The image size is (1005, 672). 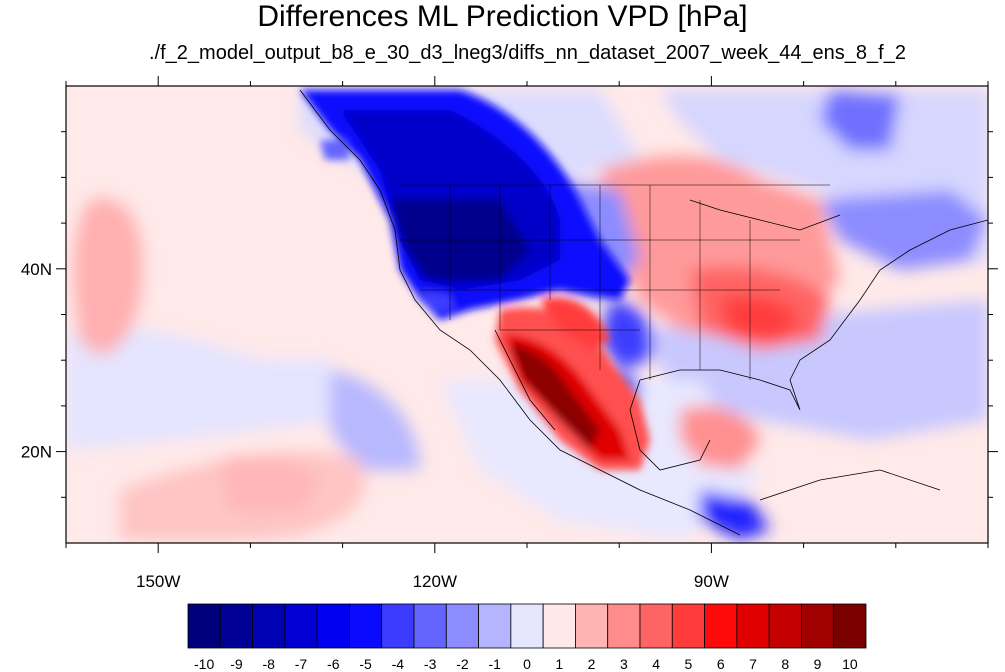 What do you see at coordinates (268, 664) in the screenshot?
I see `colorbar-label: -8` at bounding box center [268, 664].